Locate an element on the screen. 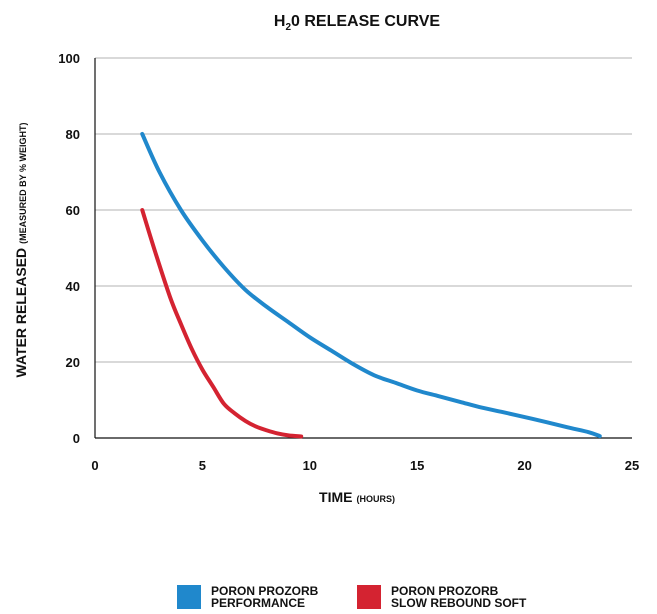 This screenshot has height=614, width=657. legend-swatch-performance is located at coordinates (189, 597).